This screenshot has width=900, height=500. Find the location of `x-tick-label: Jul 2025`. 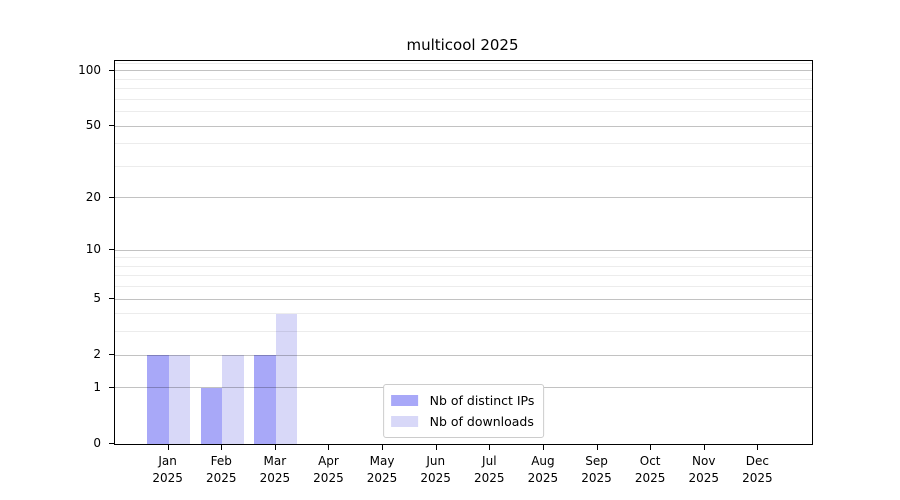

x-tick-label: Jul 2025 is located at coordinates (489, 470).